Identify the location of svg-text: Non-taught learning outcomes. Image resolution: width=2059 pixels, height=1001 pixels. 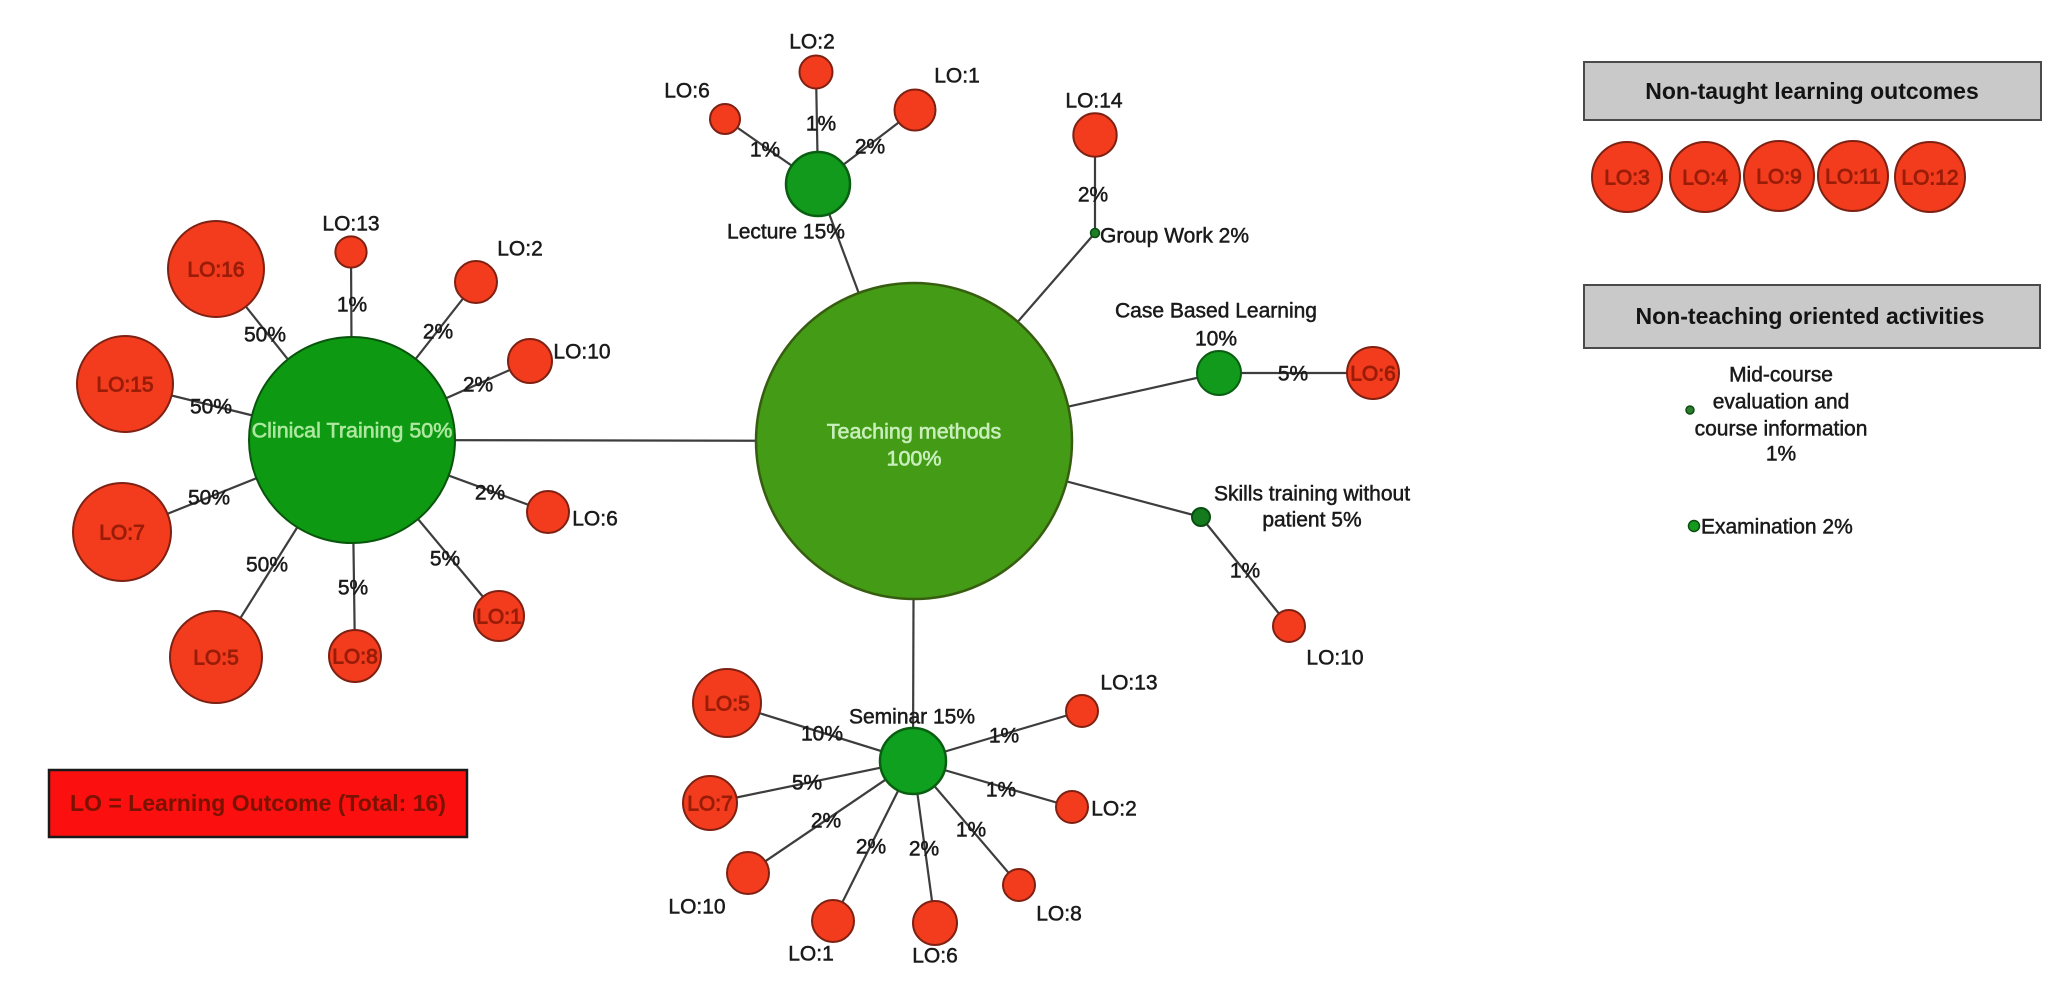
(1812, 91).